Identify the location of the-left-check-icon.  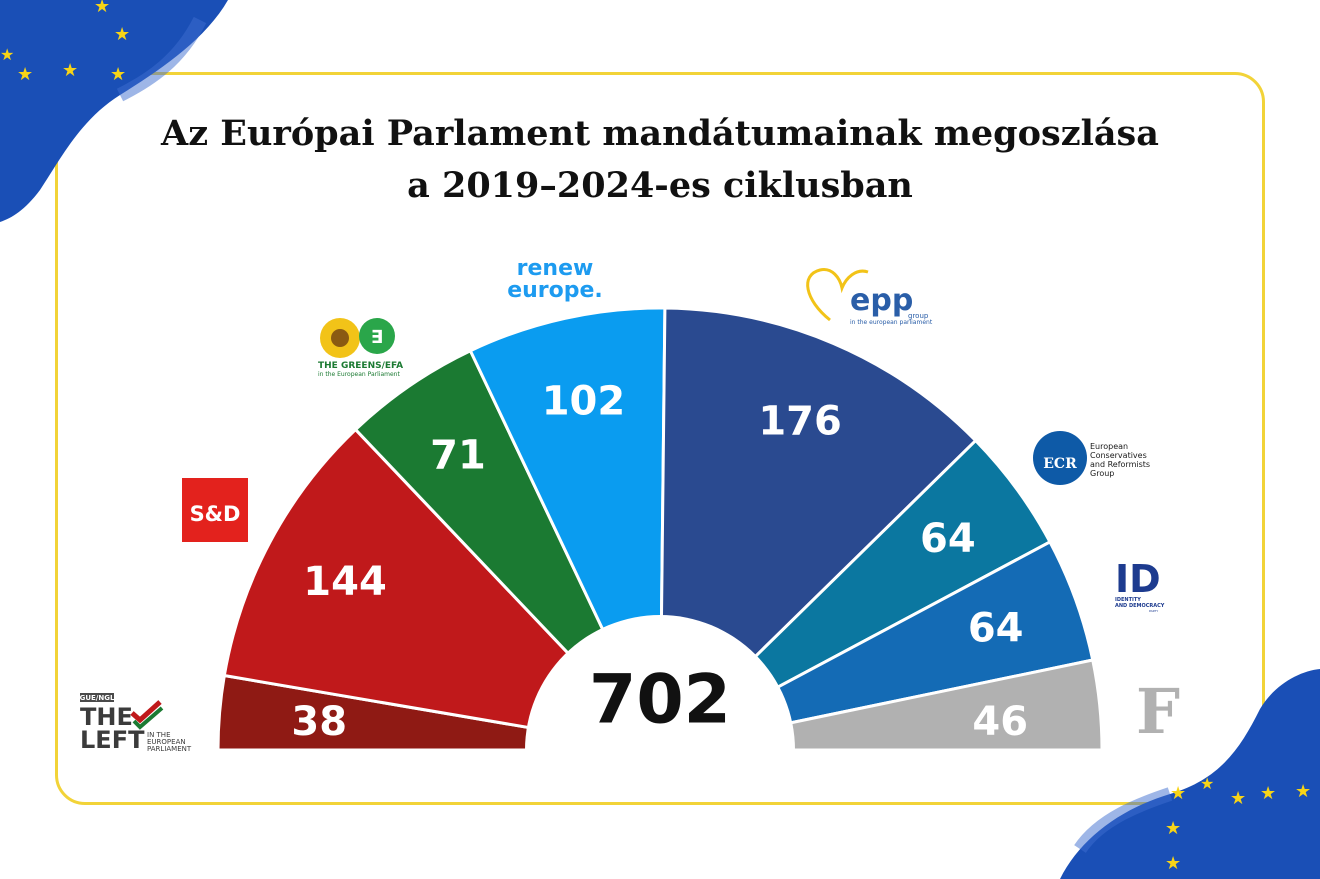
(146, 712).